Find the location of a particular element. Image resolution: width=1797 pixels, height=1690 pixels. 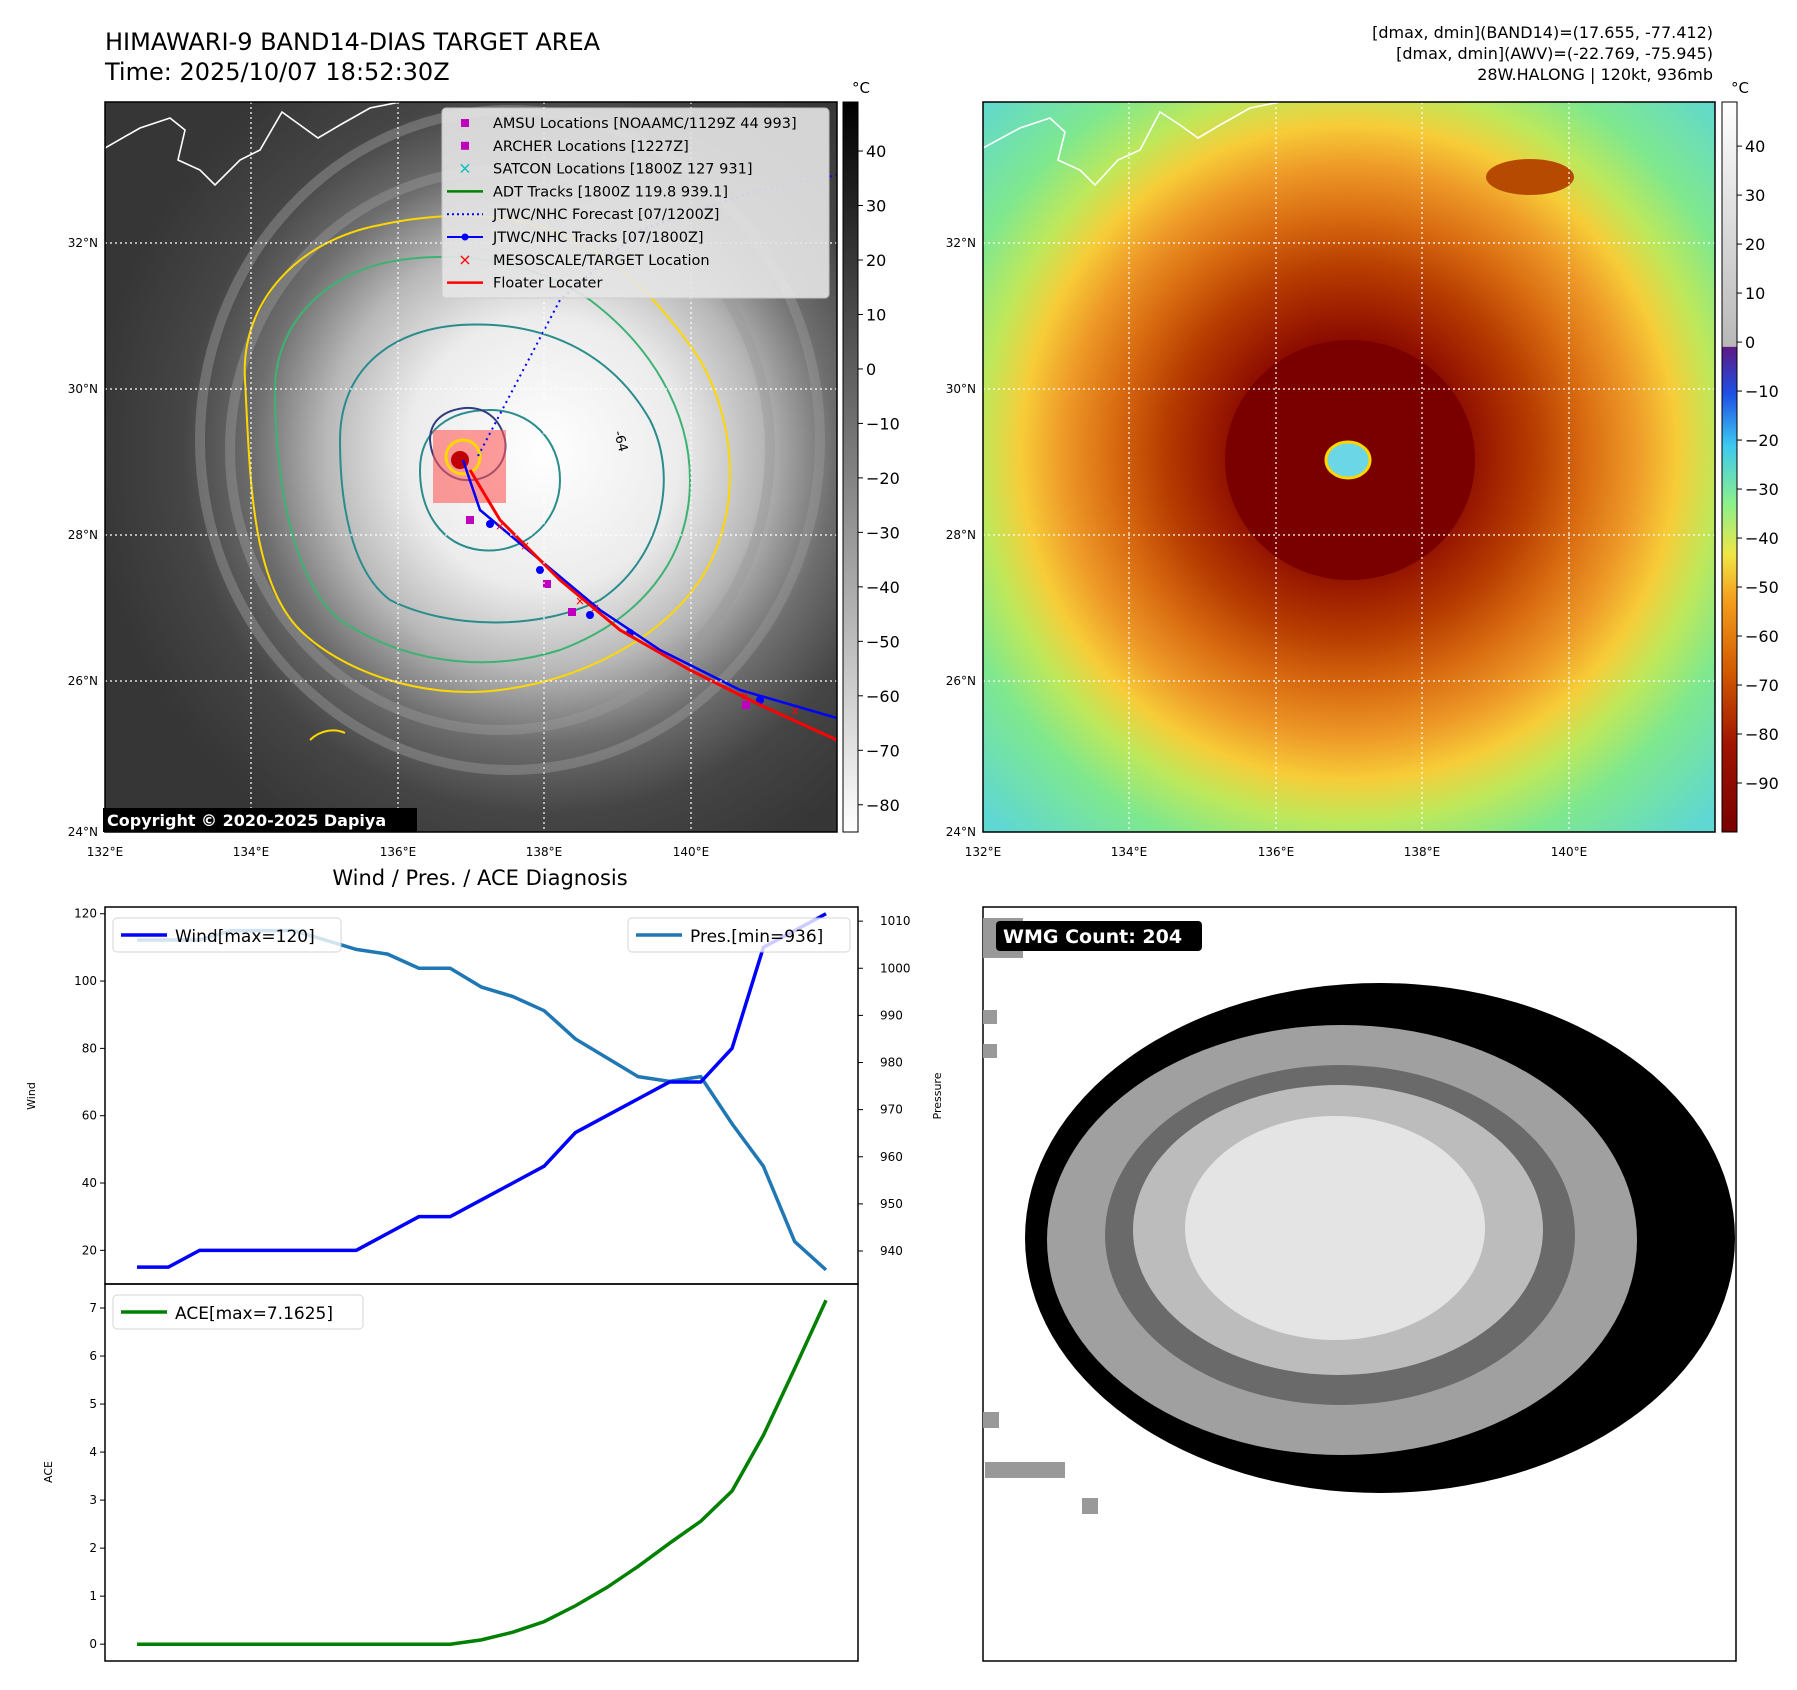

legend-label: MESOSCALE/TARGET Location is located at coordinates (601, 261).